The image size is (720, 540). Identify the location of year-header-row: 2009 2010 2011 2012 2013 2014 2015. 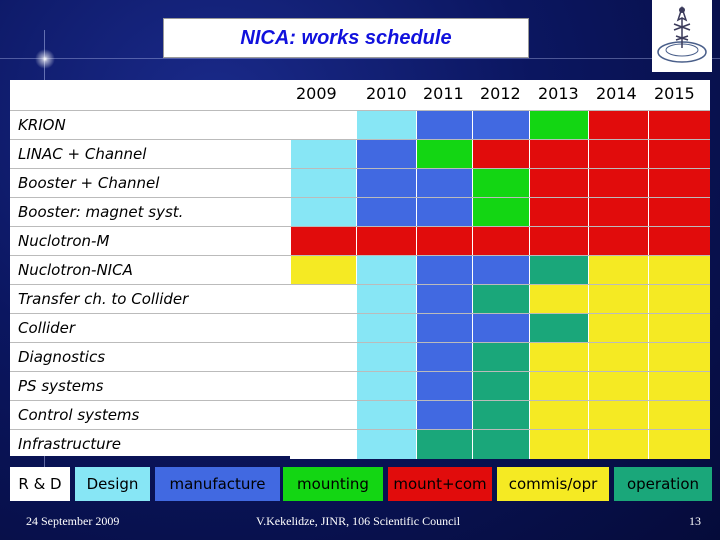
(360, 95).